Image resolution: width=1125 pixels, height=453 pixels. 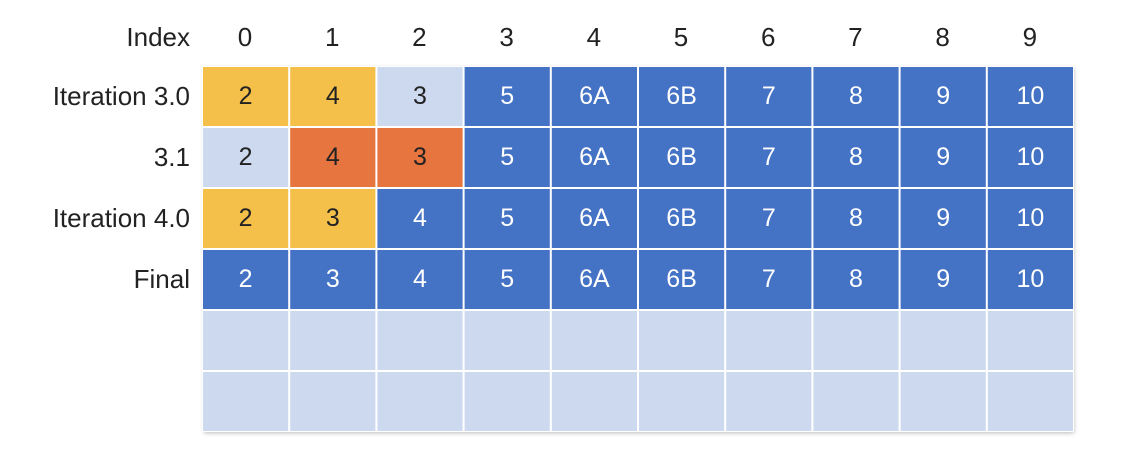 I want to click on index-label-0: 0, so click(x=245, y=37).